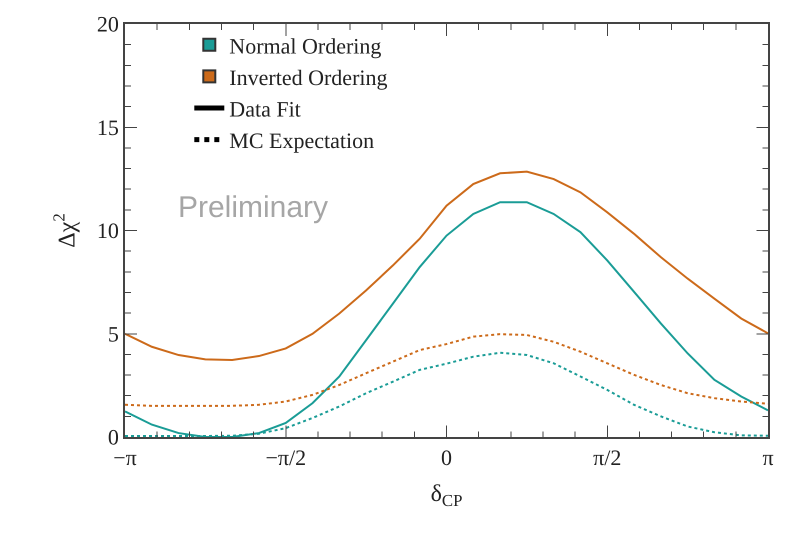 This screenshot has width=795, height=534. I want to click on annotation: MC Expectation, so click(301, 141).